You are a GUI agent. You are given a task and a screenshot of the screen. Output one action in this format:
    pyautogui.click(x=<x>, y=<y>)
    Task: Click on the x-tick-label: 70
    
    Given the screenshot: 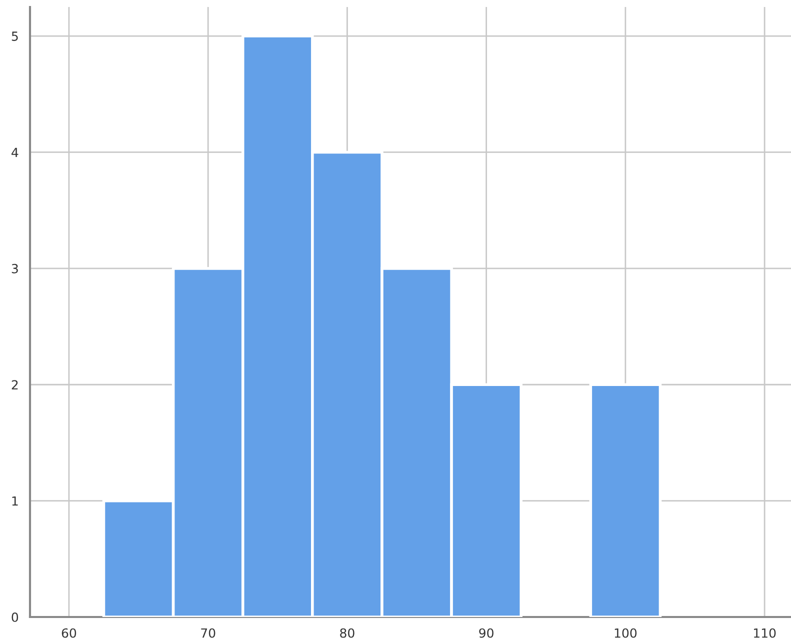 What is the action you would take?
    pyautogui.click(x=208, y=633)
    